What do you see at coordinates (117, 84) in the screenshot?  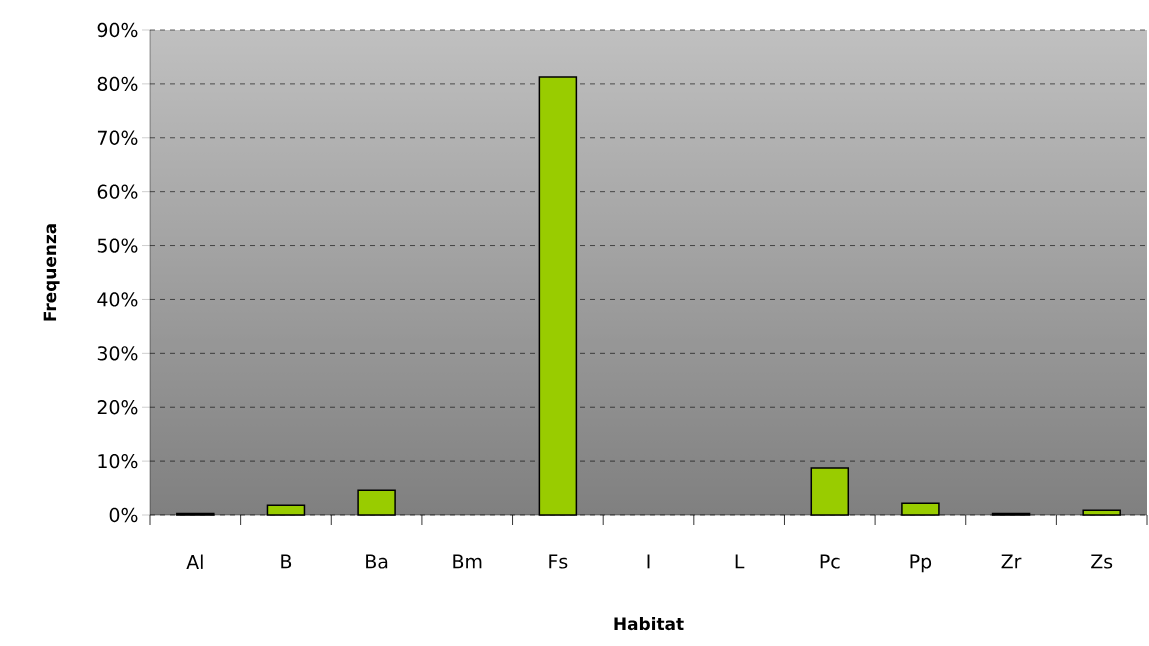 I see `y-tick-label: 80%` at bounding box center [117, 84].